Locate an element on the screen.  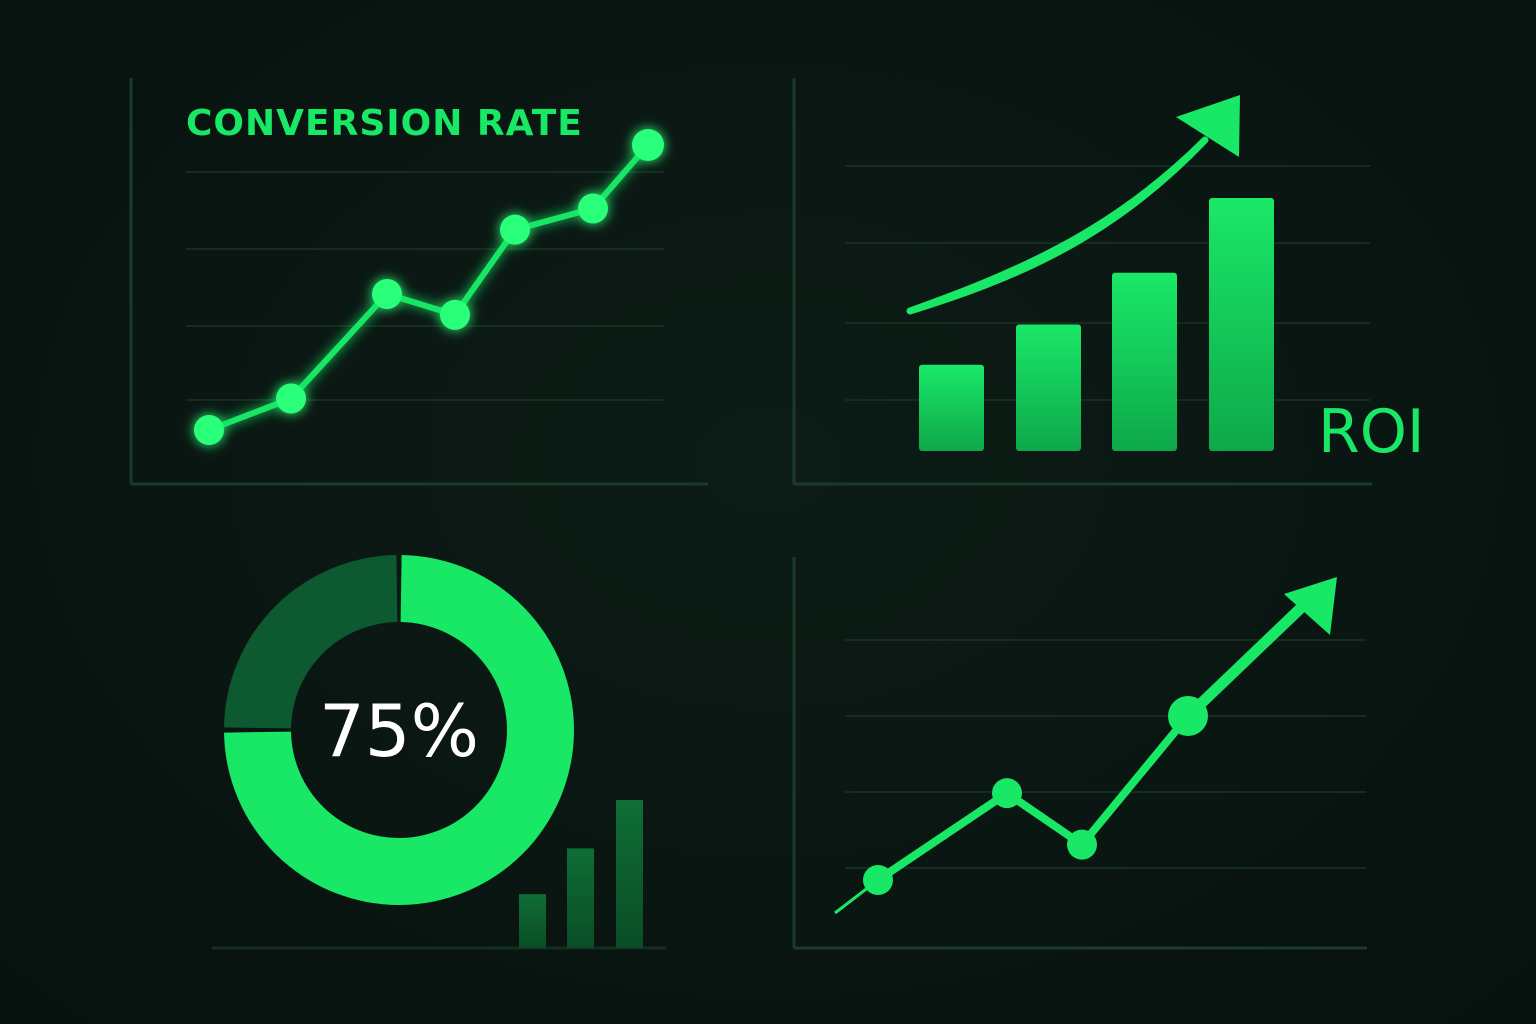
donut-chart is located at coordinates (399, 730).